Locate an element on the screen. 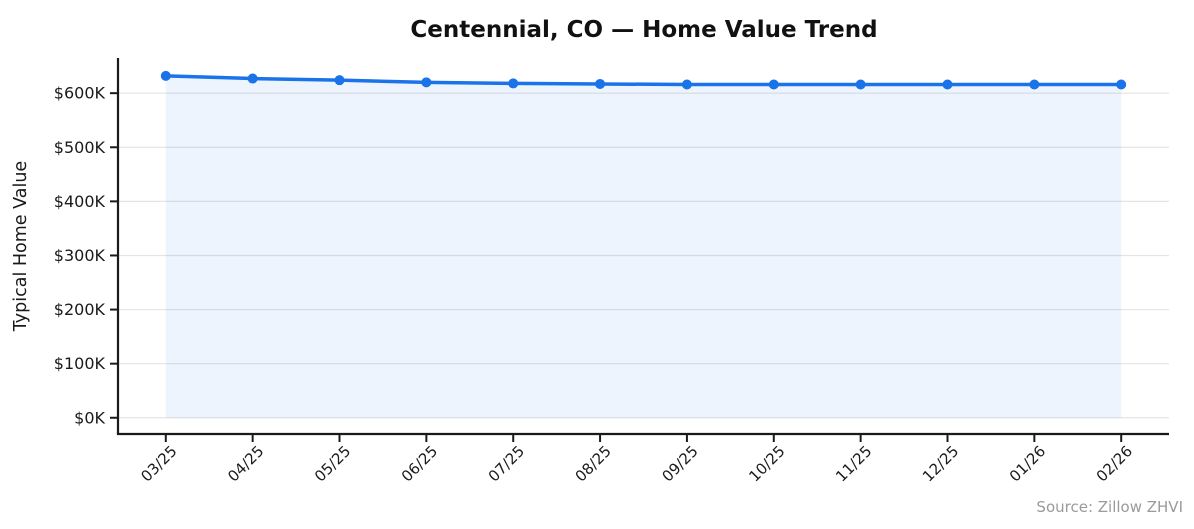 Image resolution: width=1194 pixels, height=529 pixels. x-tick-label: 02/26 is located at coordinates (1114, 463).